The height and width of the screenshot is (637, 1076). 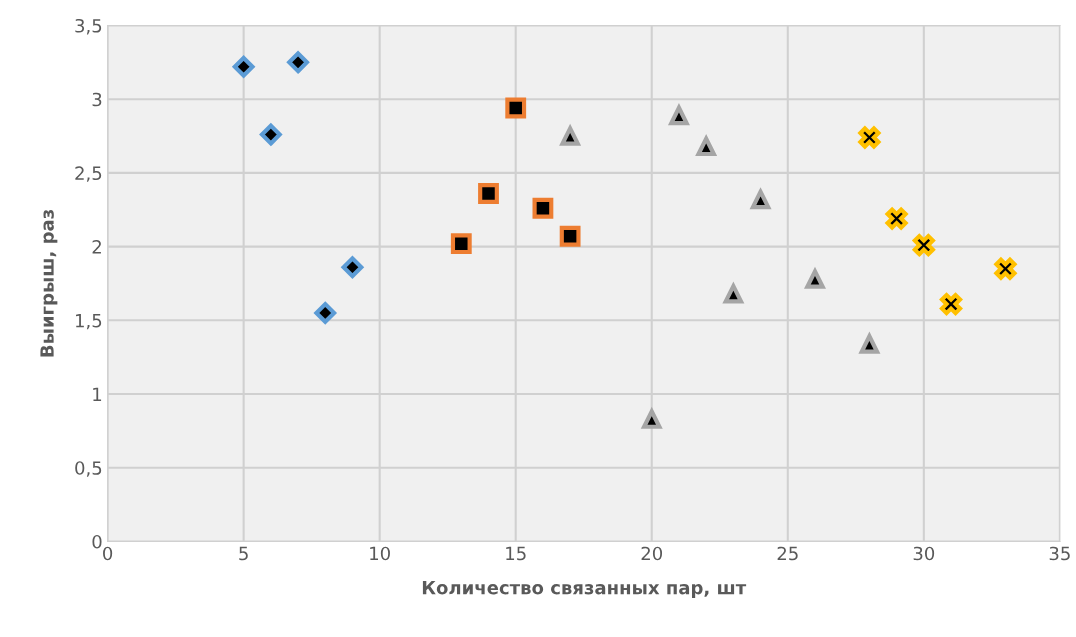 I want to click on y-tick-label: 1,5, so click(x=89, y=322).